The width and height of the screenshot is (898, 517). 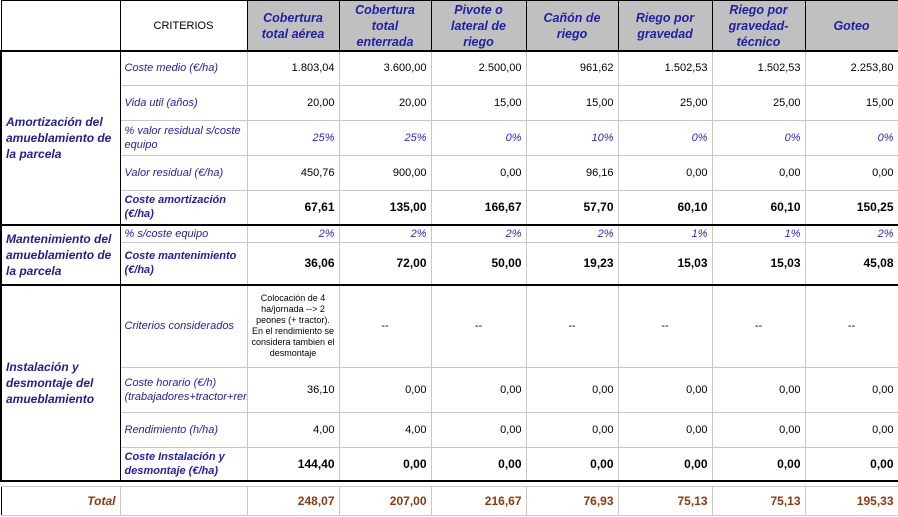 I want to click on cell: 1%, so click(x=665, y=233).